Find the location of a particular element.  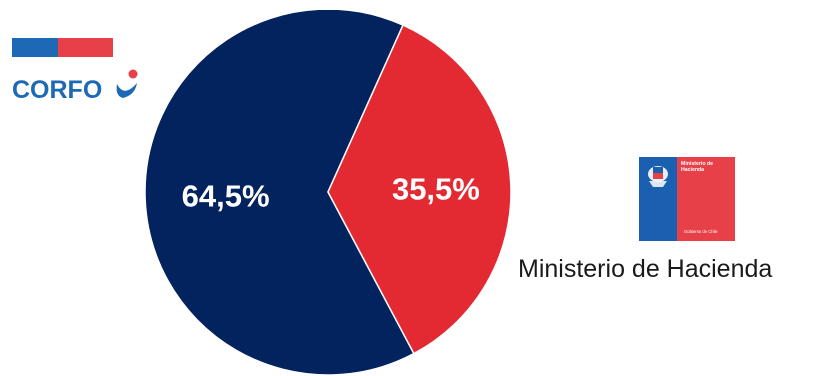

corfo-logo-blue-bar is located at coordinates (35, 47).